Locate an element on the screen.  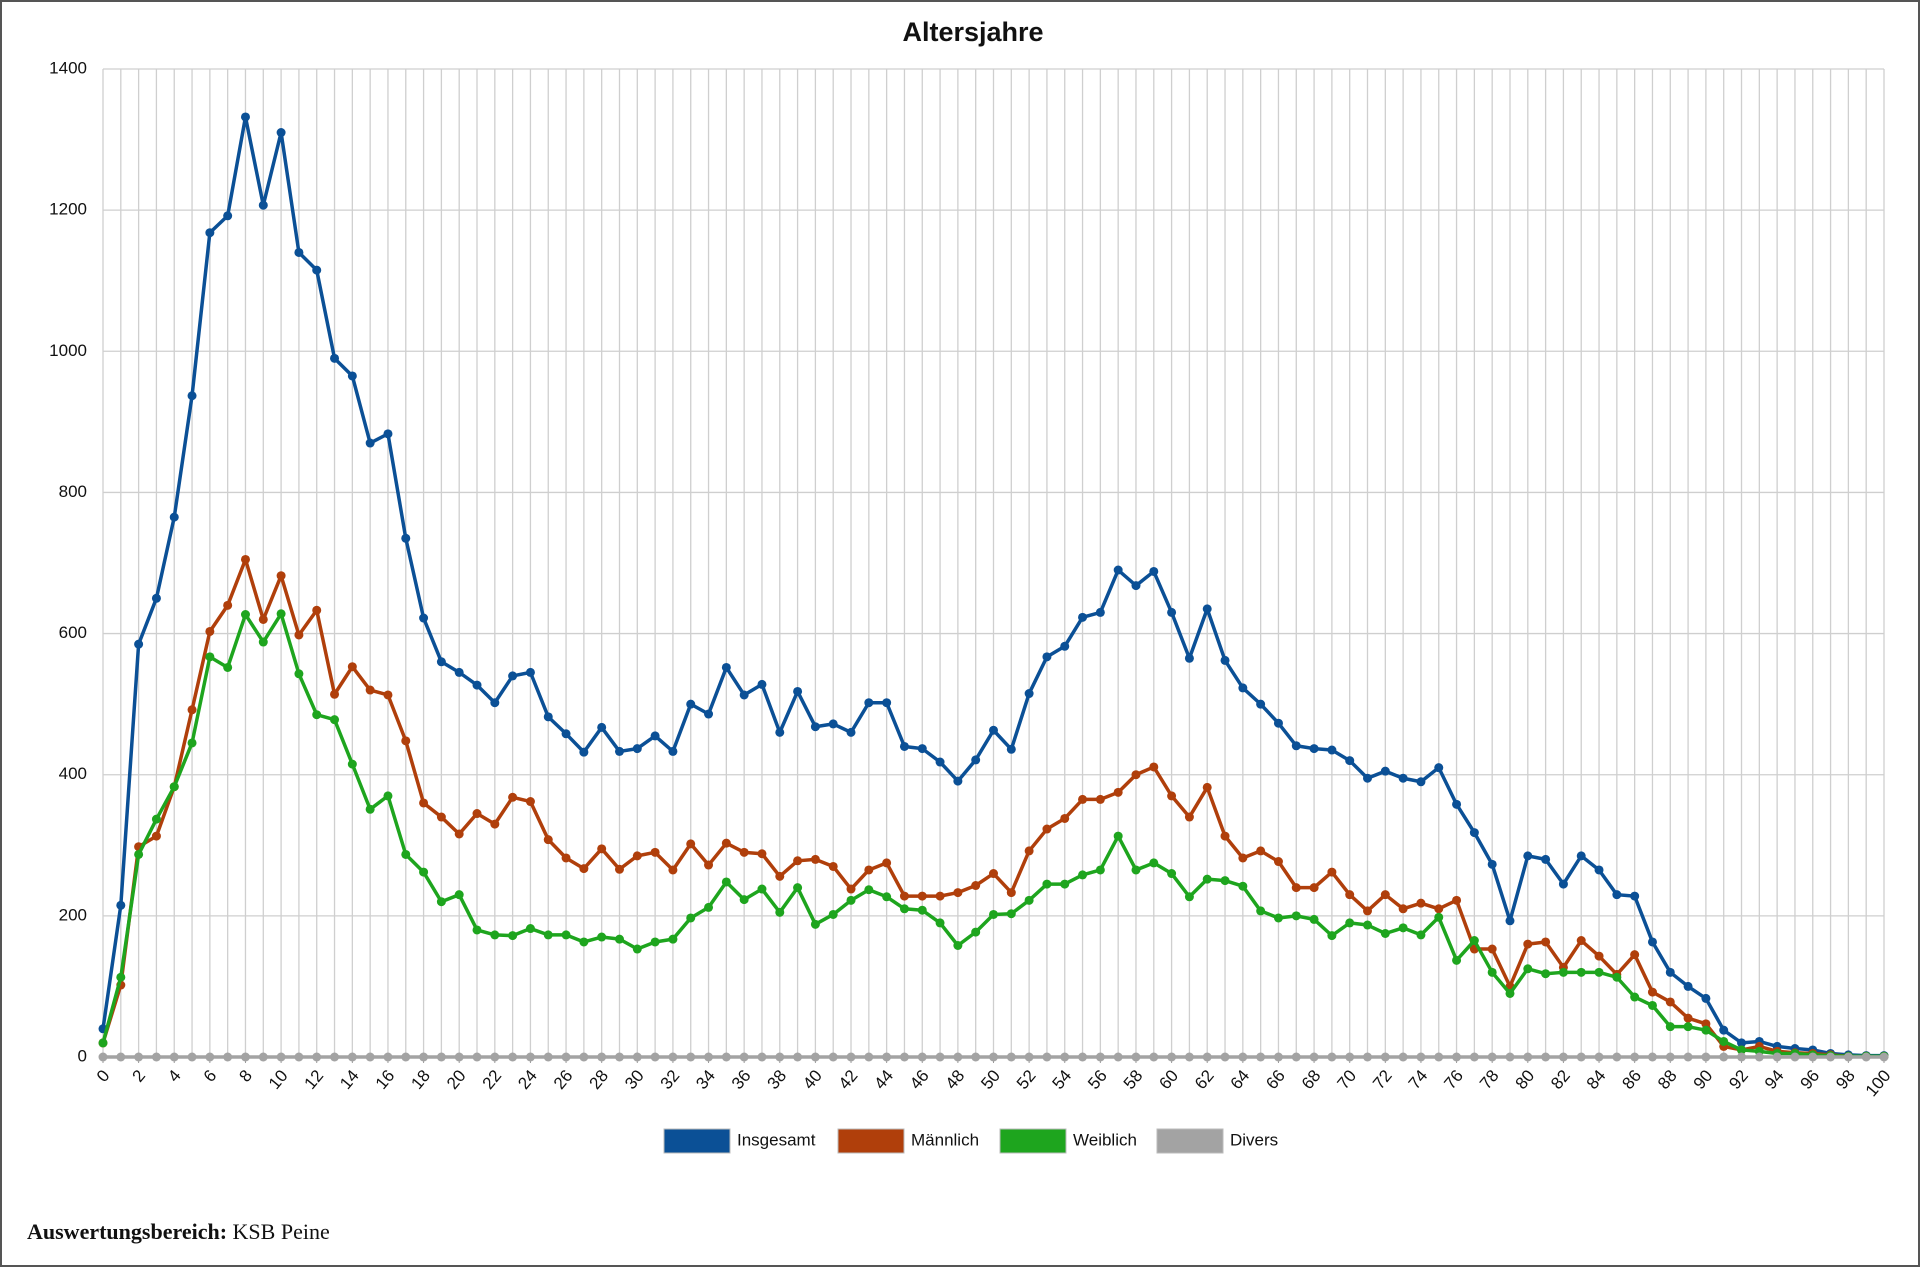
legend-label: Männlich is located at coordinates (945, 1139).